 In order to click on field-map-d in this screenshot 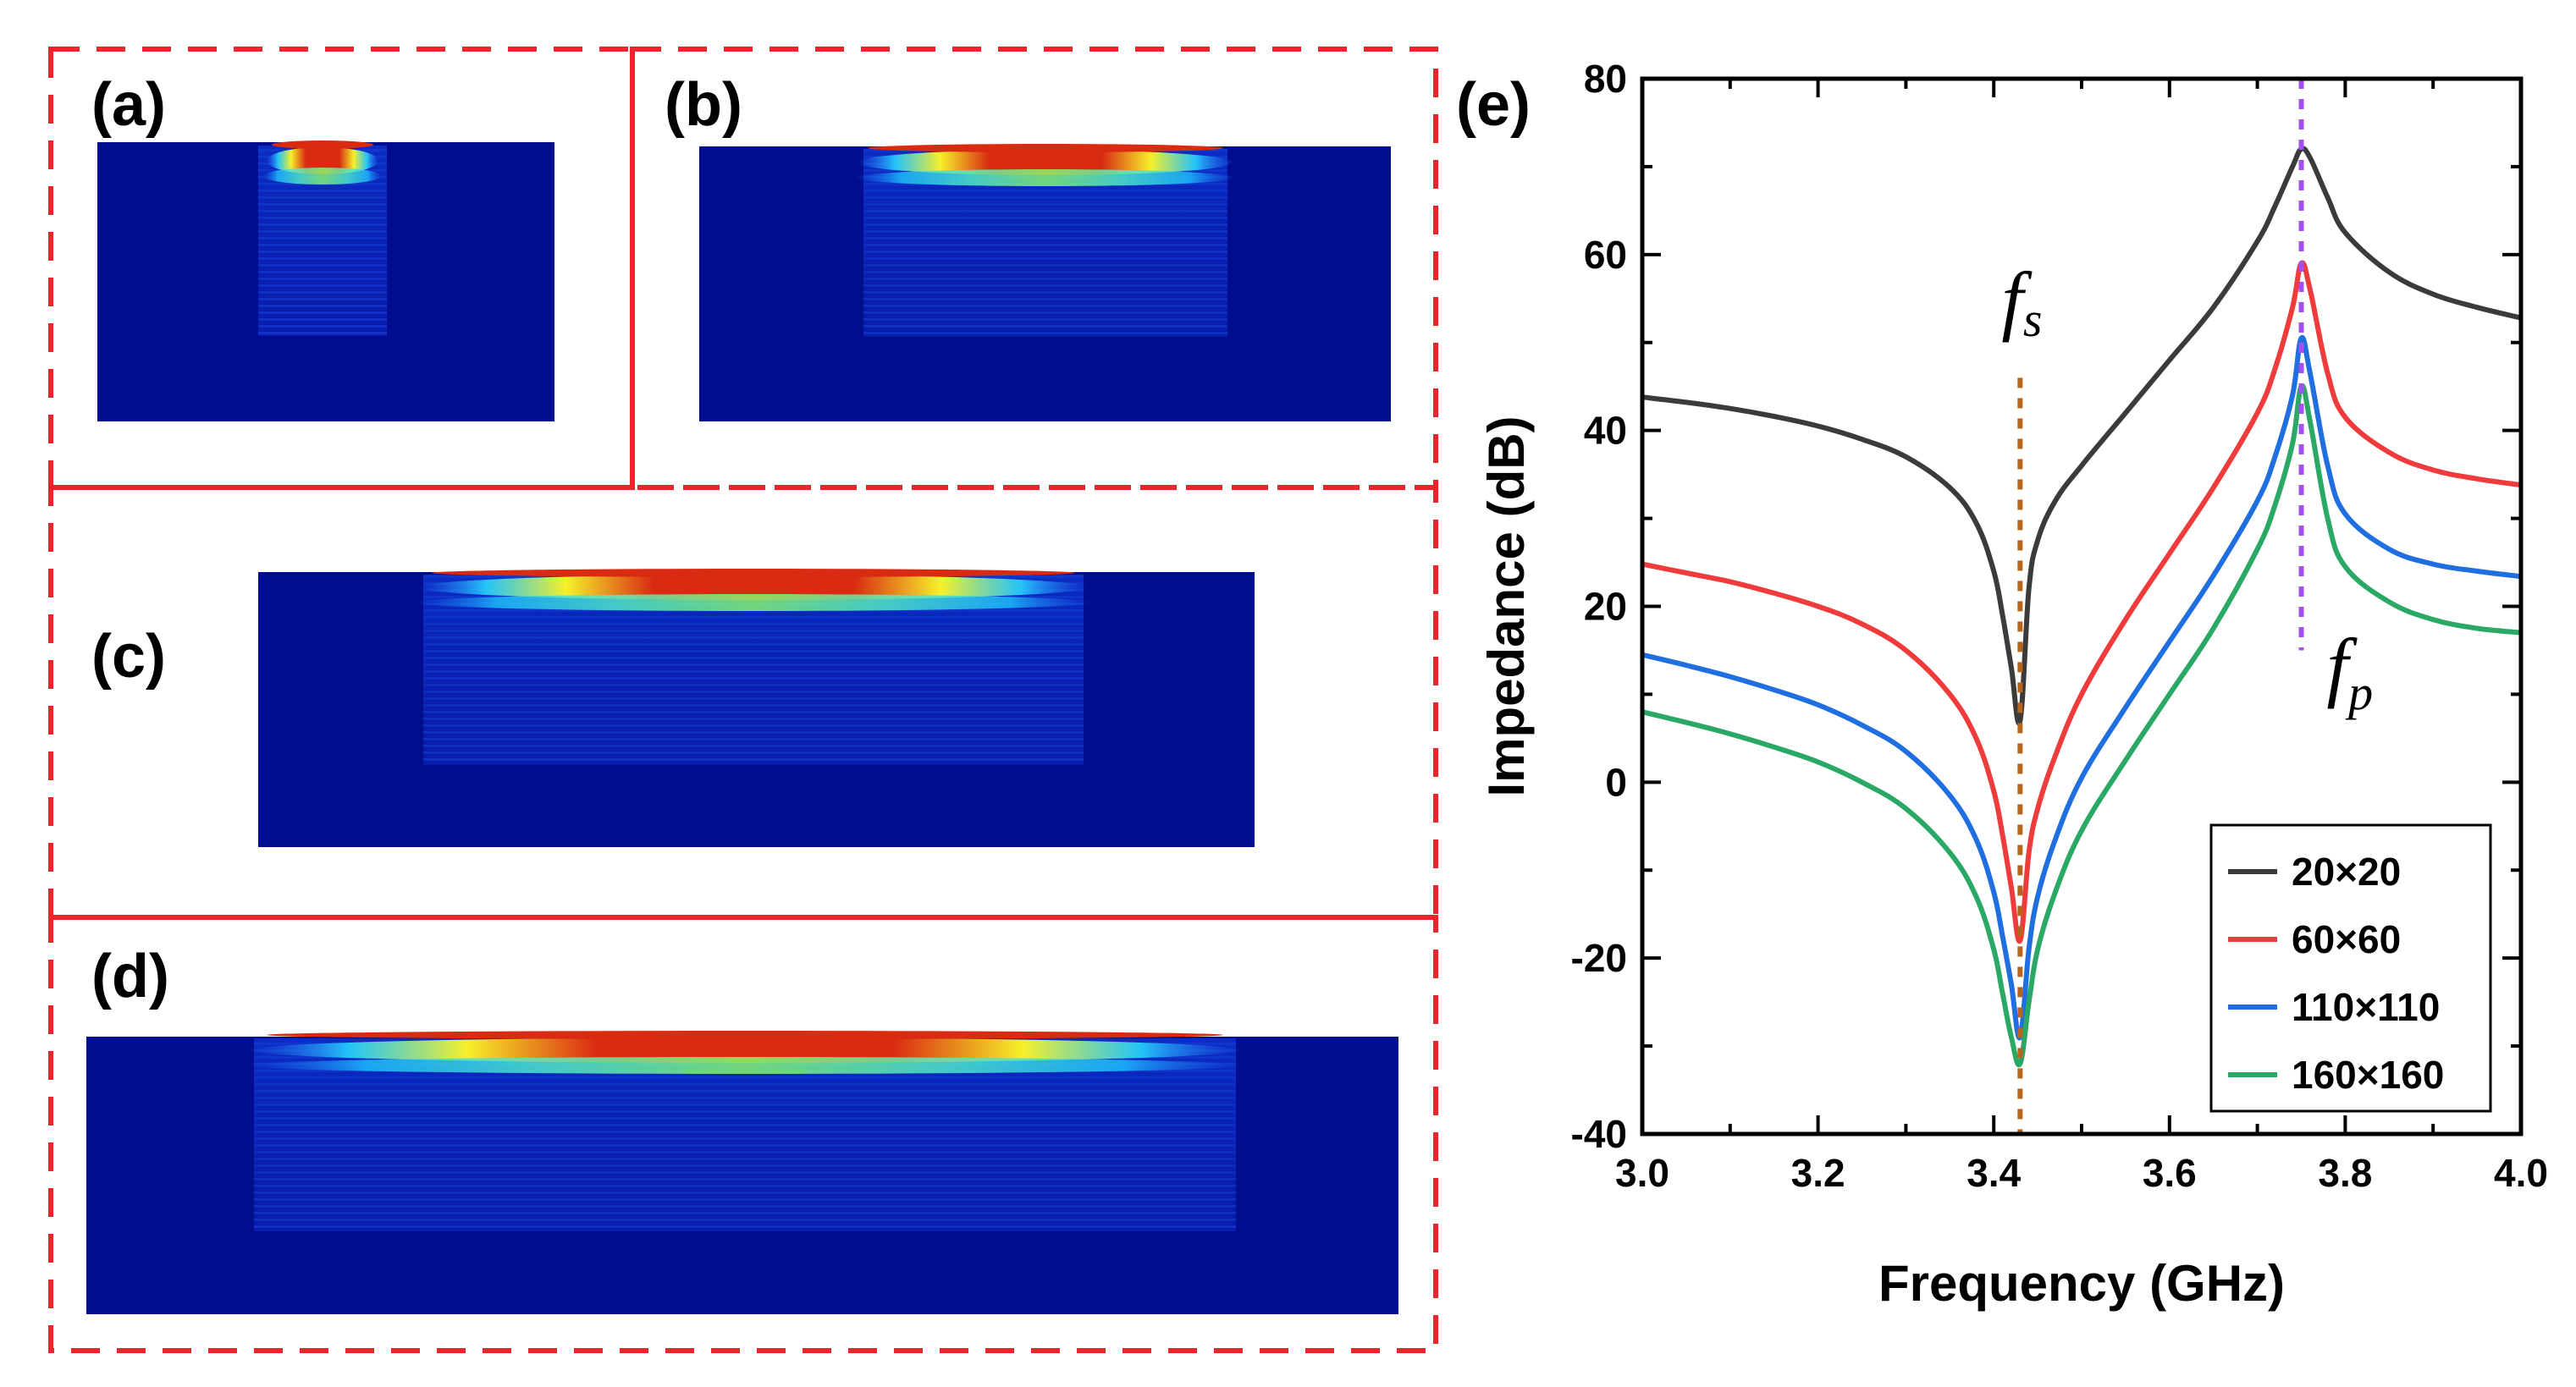, I will do `click(742, 1172)`.